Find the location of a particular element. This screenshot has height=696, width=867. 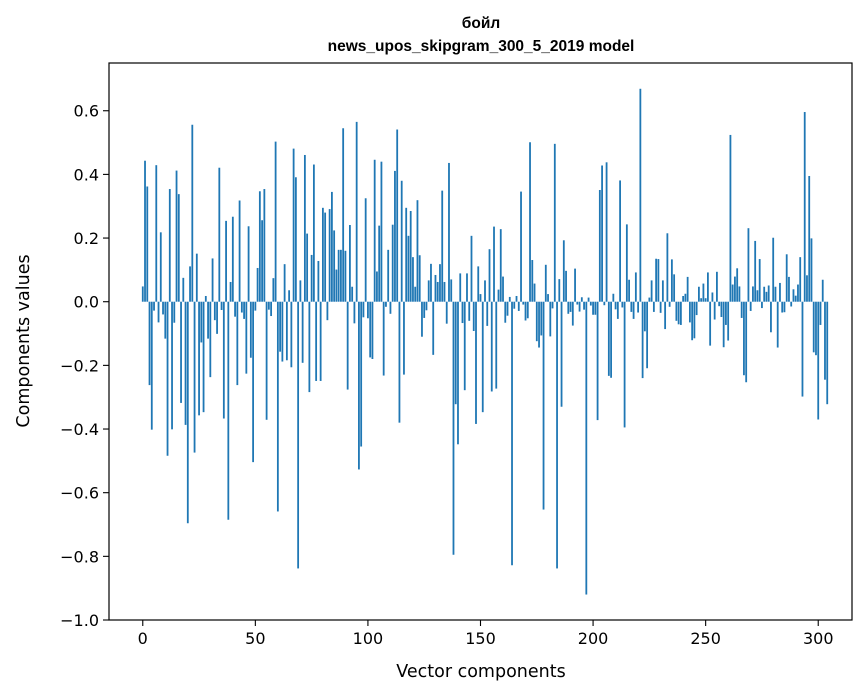

x-axis-label: Vector components is located at coordinates (480, 672).